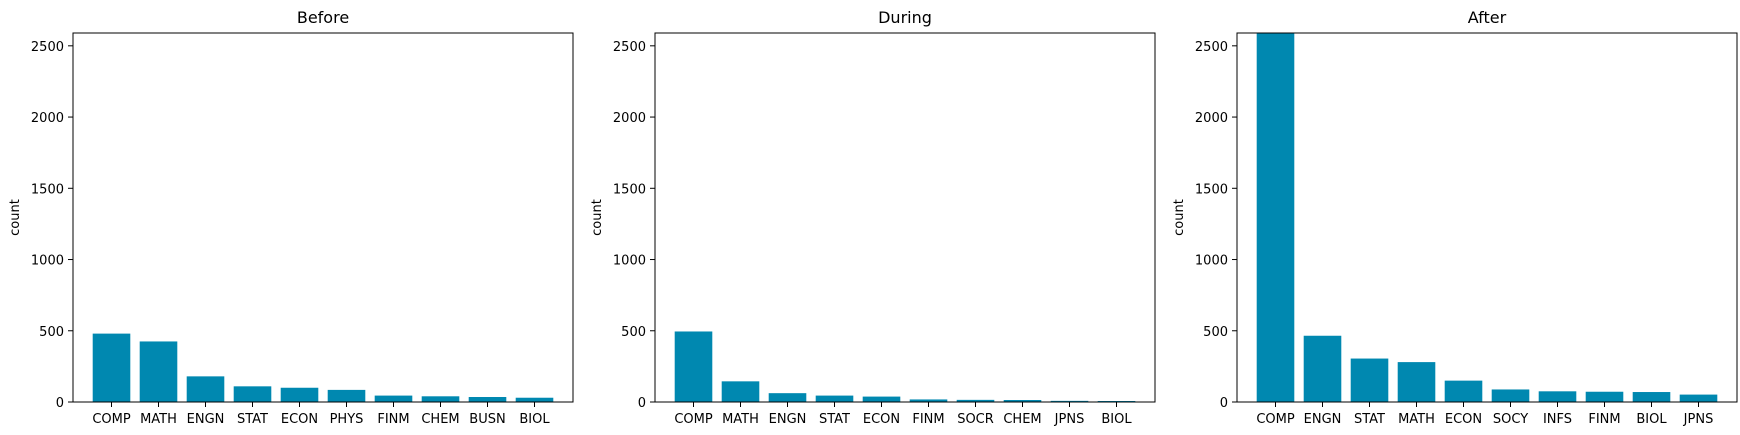 The image size is (1740, 435). Describe the element at coordinates (1487, 17) in the screenshot. I see `chart-title: After` at that location.